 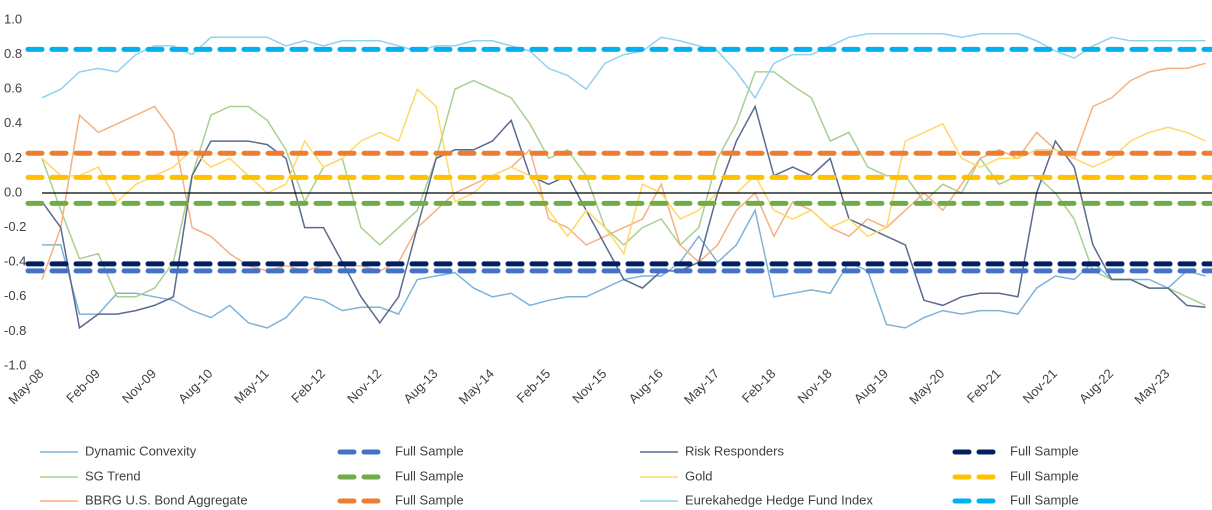 I want to click on x-tick-label: Feb-21, so click(x=984, y=386).